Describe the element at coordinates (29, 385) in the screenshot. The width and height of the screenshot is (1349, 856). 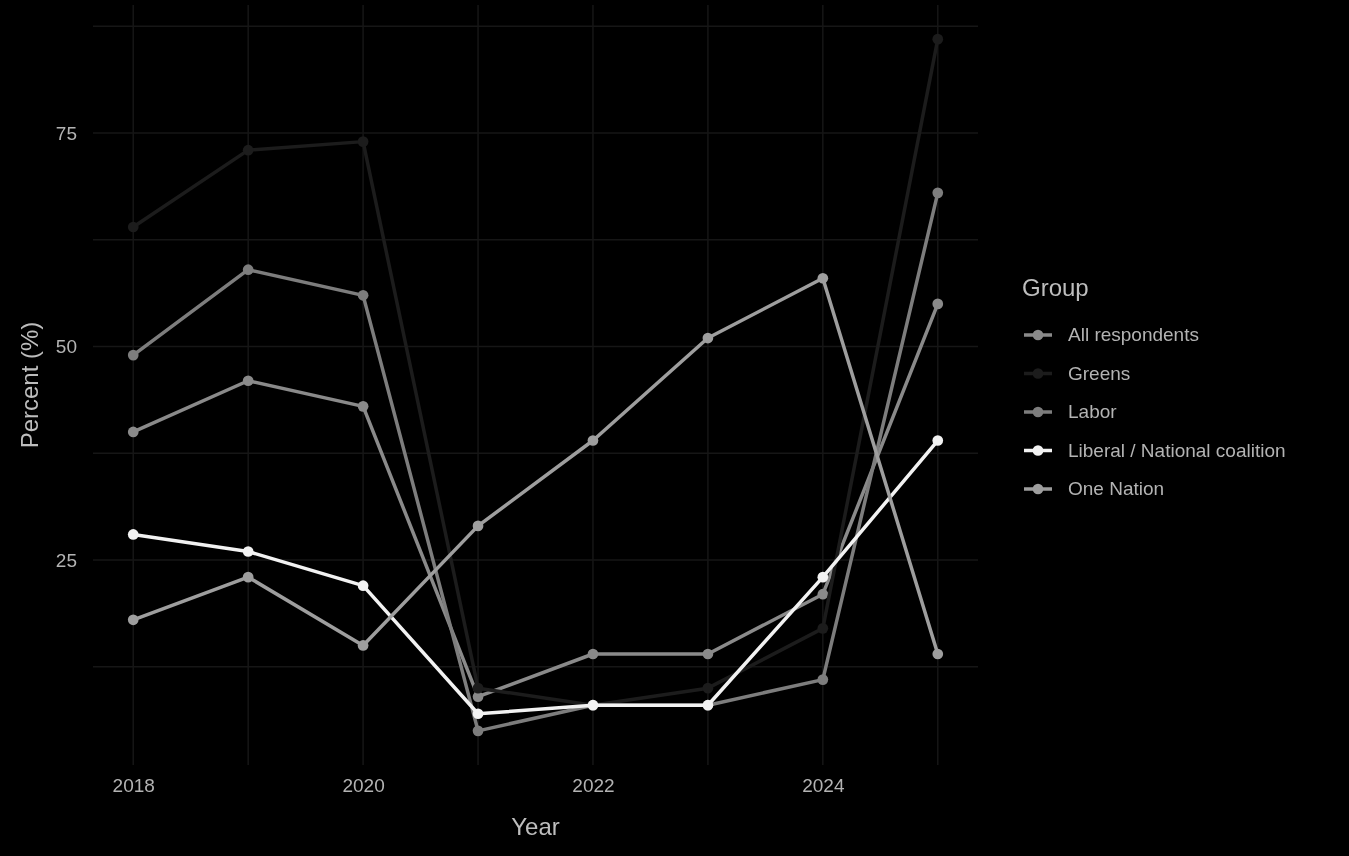
I see `y-axis-title: Percent (%)` at that location.